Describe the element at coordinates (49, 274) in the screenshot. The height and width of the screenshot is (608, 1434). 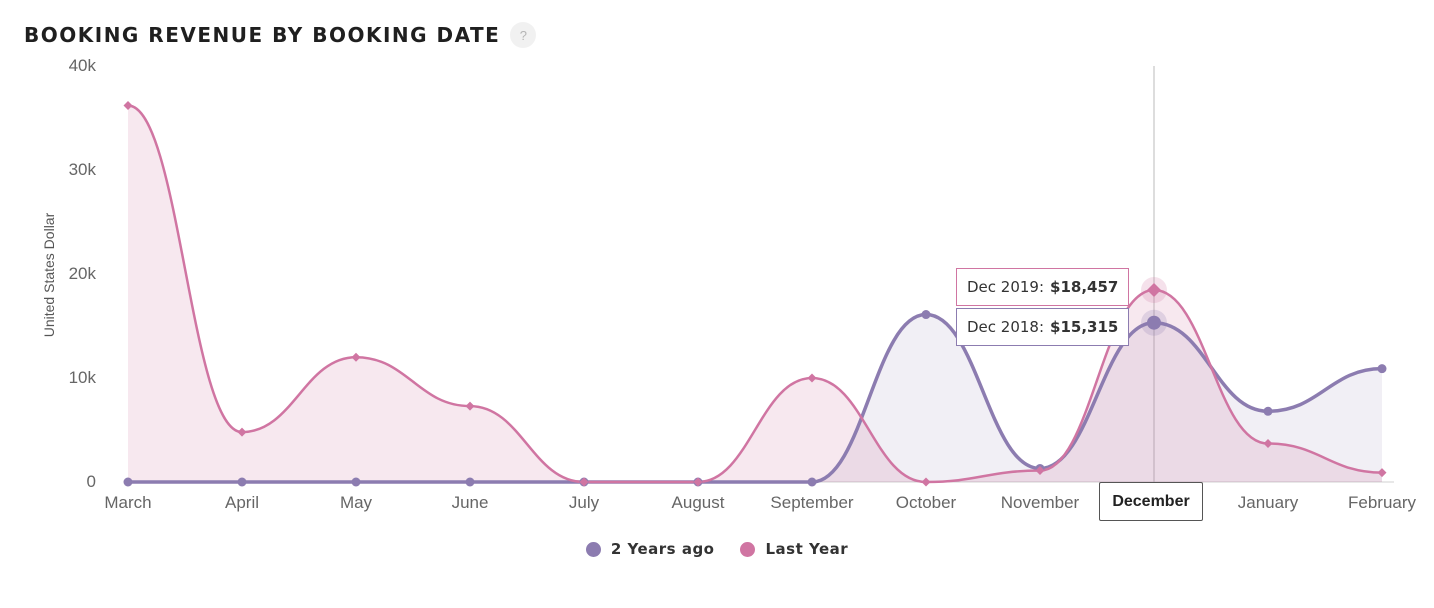
I see `y-axis-label: United States Dollar` at that location.